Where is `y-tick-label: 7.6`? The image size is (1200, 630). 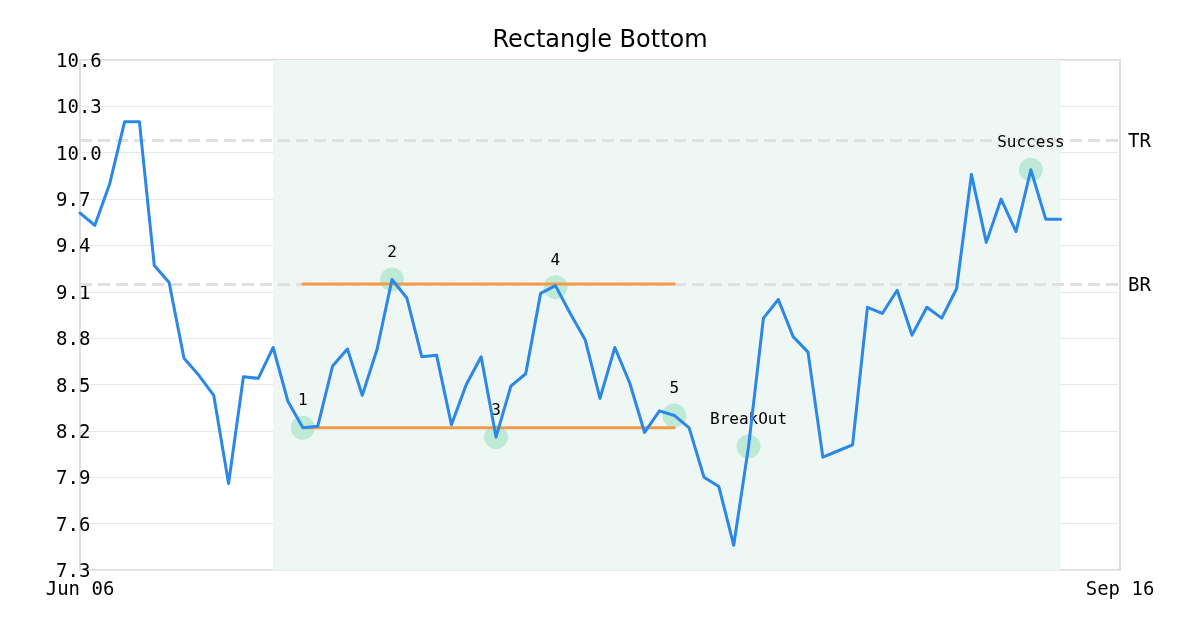 y-tick-label: 7.6 is located at coordinates (73, 523).